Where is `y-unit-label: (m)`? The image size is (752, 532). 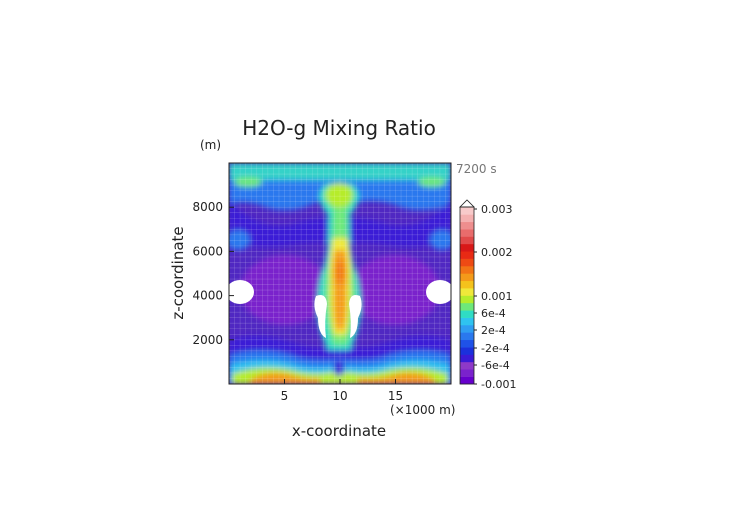
y-unit-label: (m) is located at coordinates (210, 145).